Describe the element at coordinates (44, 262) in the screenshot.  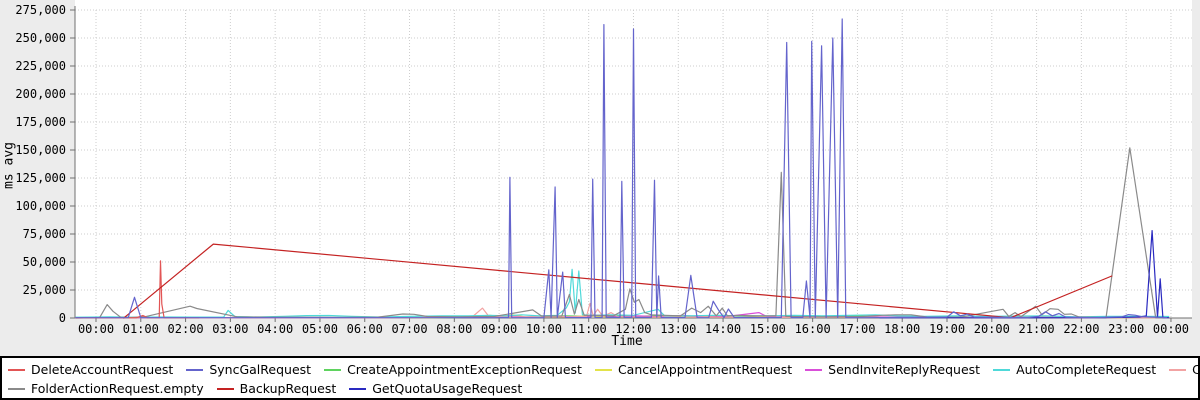
I see `svg-text: 50,000` at that location.